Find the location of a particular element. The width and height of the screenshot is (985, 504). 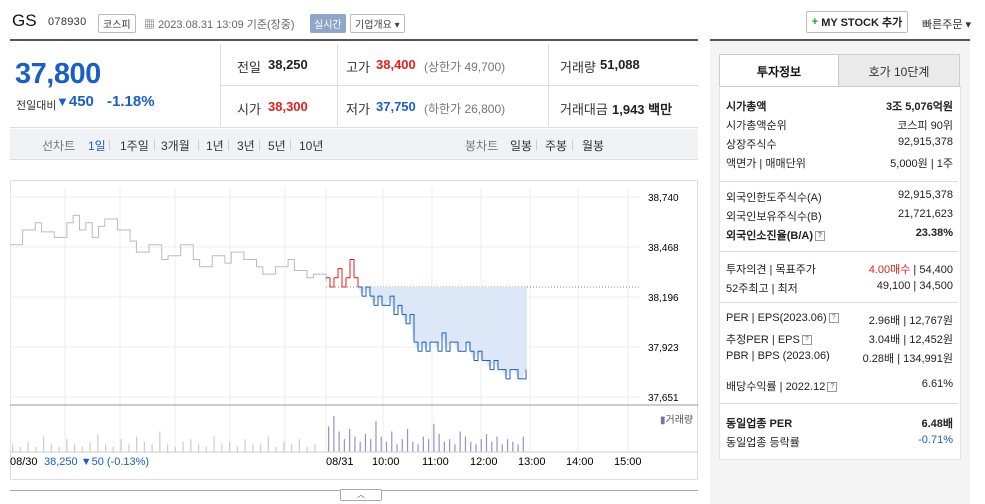

plus-icon: + is located at coordinates (815, 22).